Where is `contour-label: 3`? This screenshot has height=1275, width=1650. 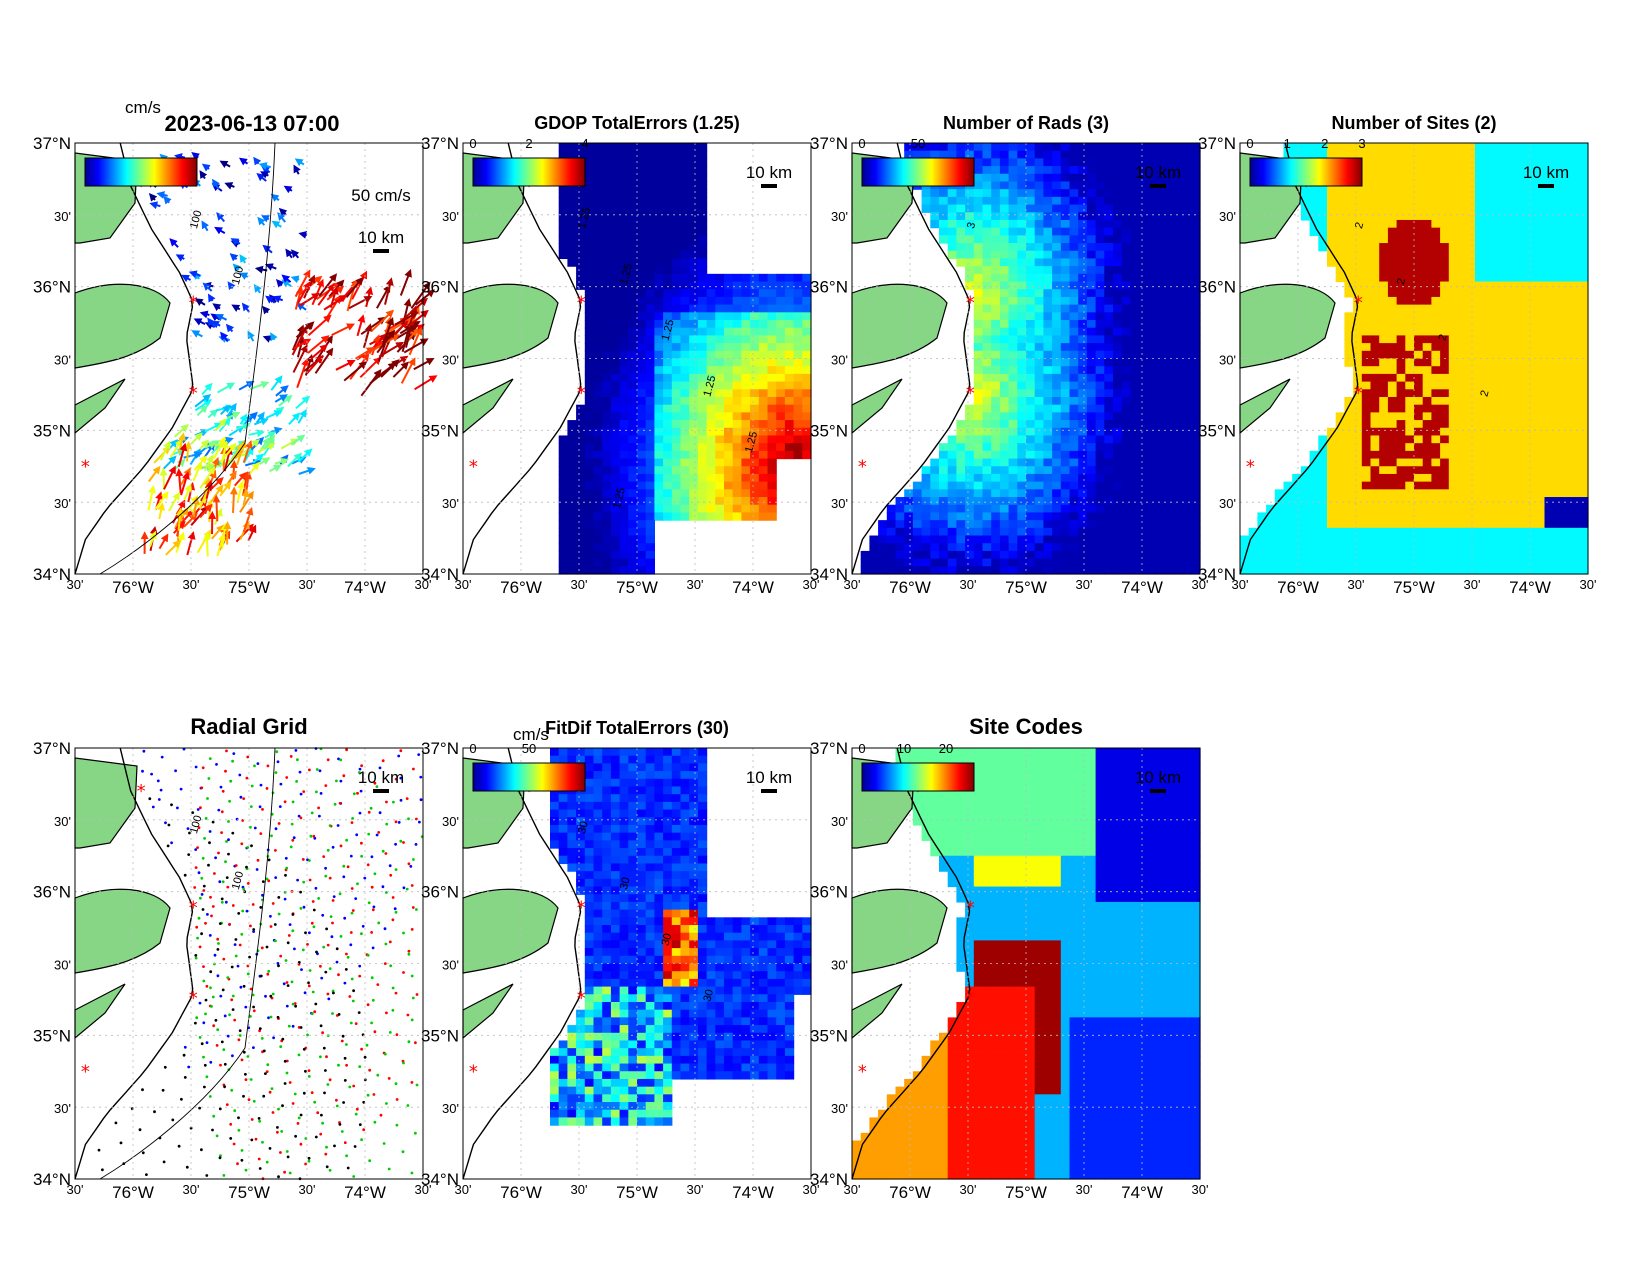
contour-label: 3 is located at coordinates (971, 225).